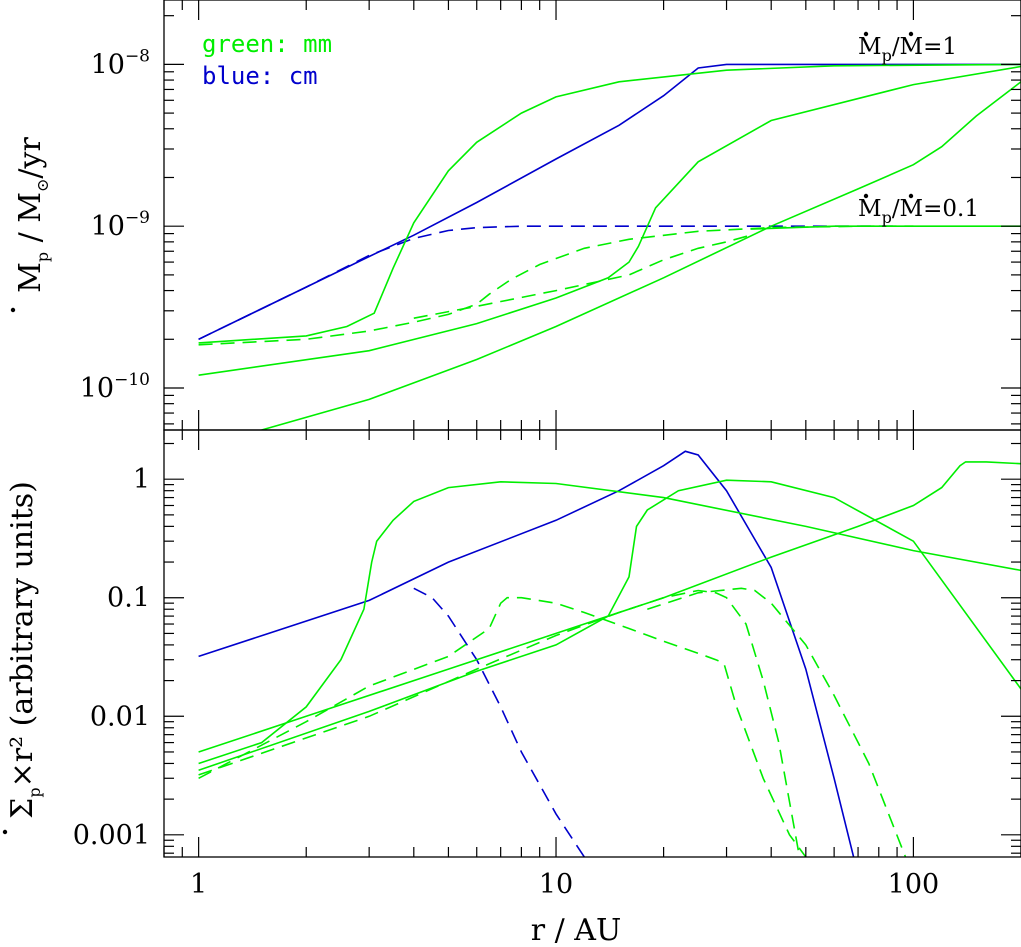 This screenshot has height=947, width=1021. Describe the element at coordinates (267, 44) in the screenshot. I see `legend-item-green: green: mm` at that location.